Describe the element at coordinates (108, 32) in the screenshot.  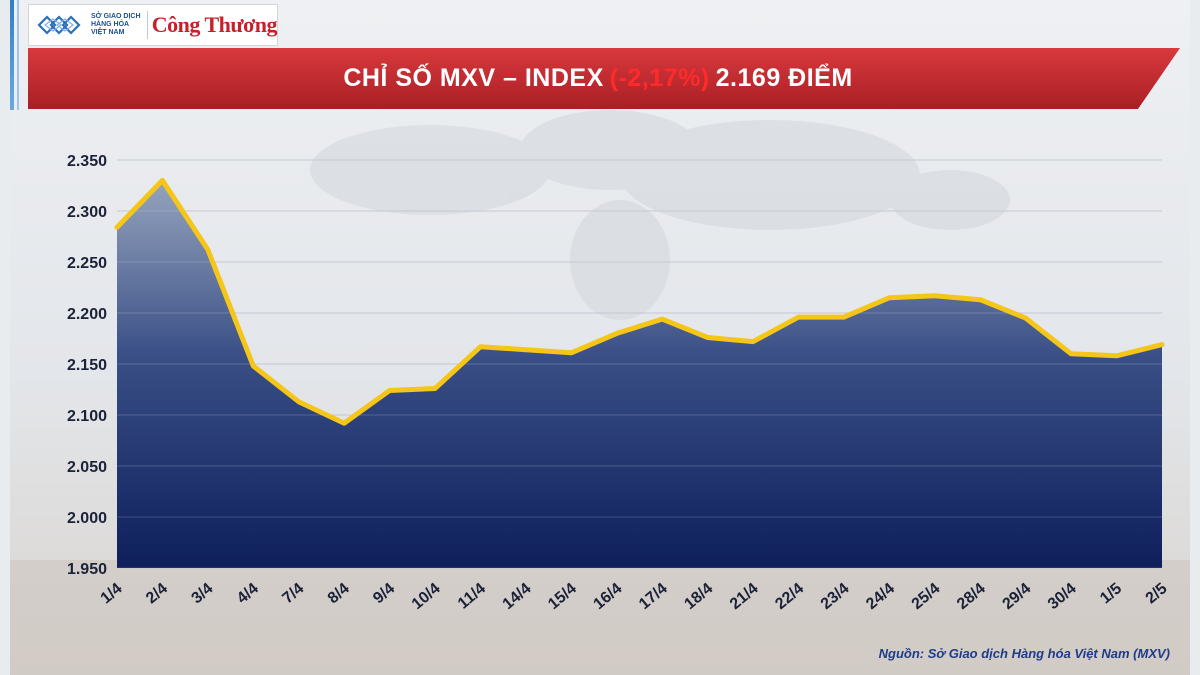
I see `org-line-3: VIỆT NAM` at that location.